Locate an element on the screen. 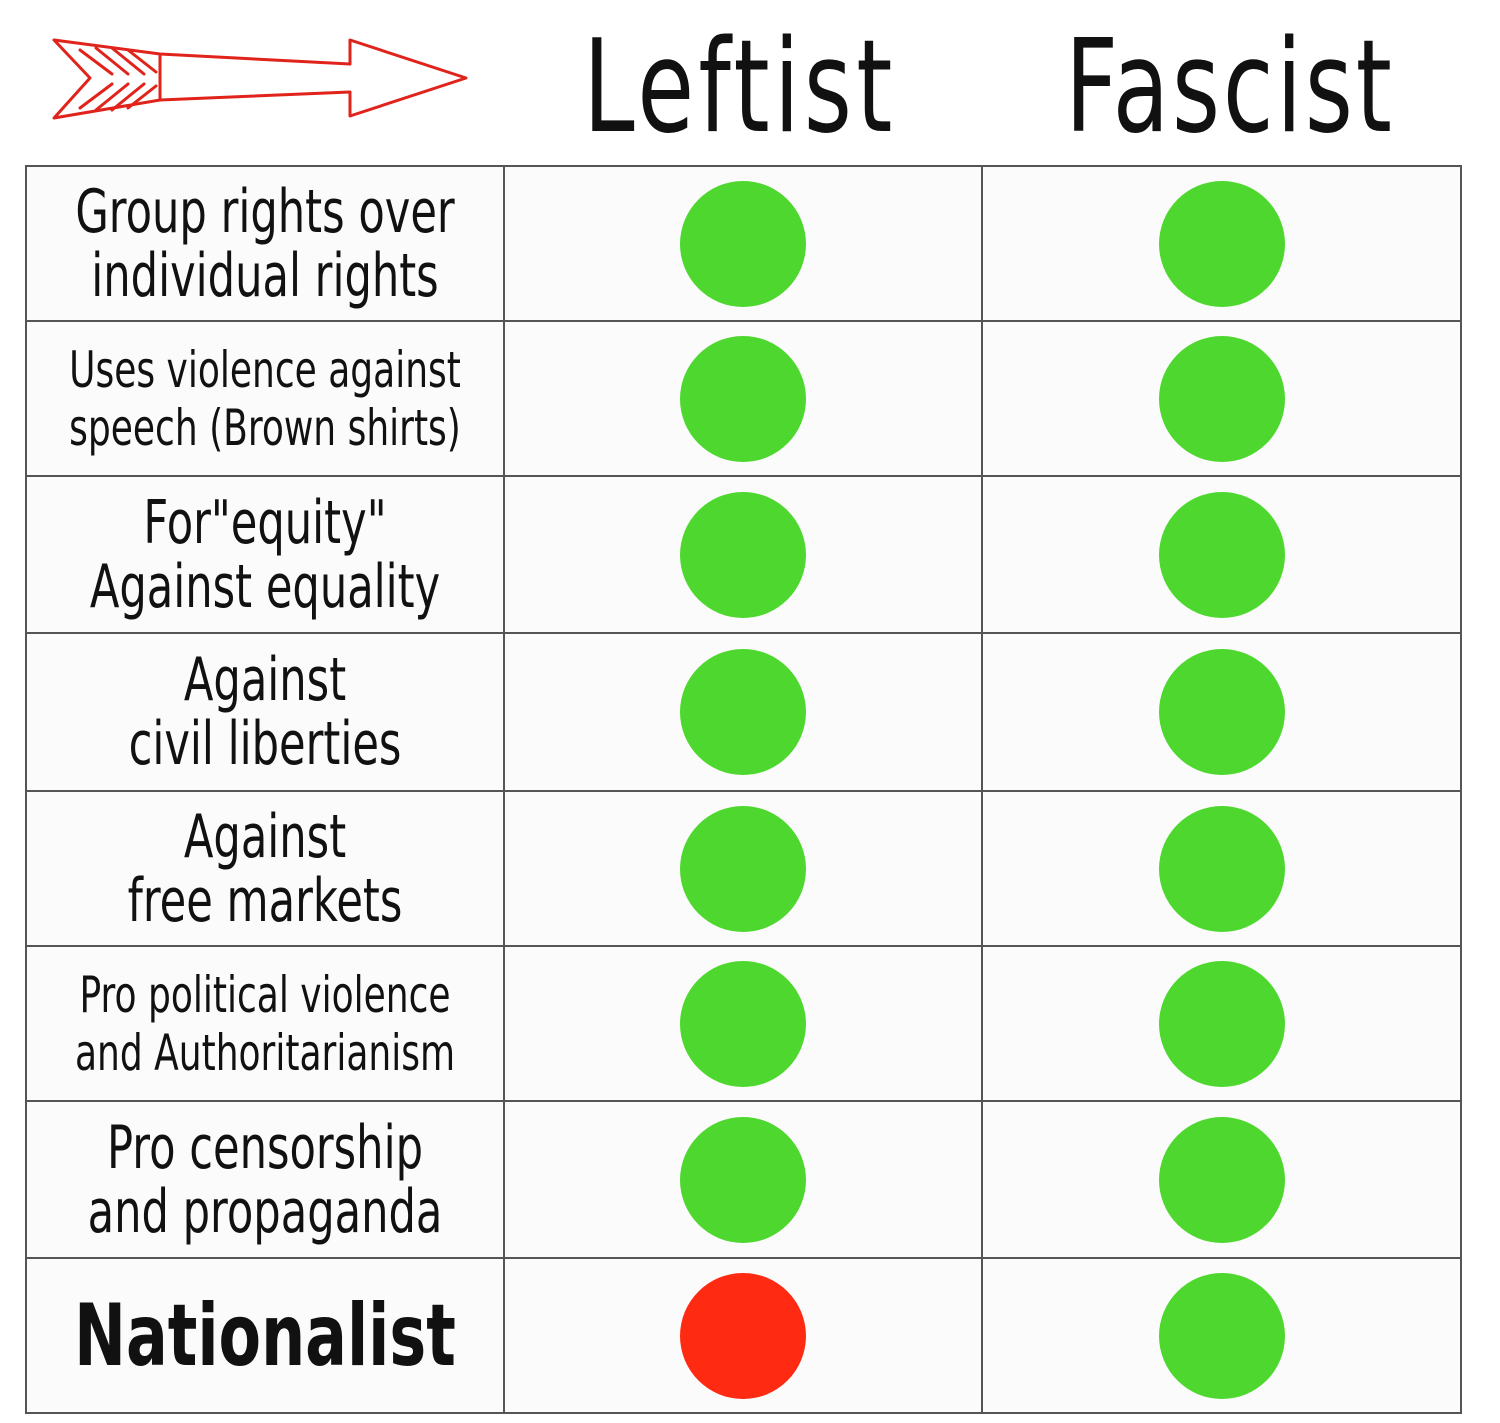 Image resolution: width=1500 pixels, height=1423 pixels. row-label: For"equity" Against equality is located at coordinates (265, 554).